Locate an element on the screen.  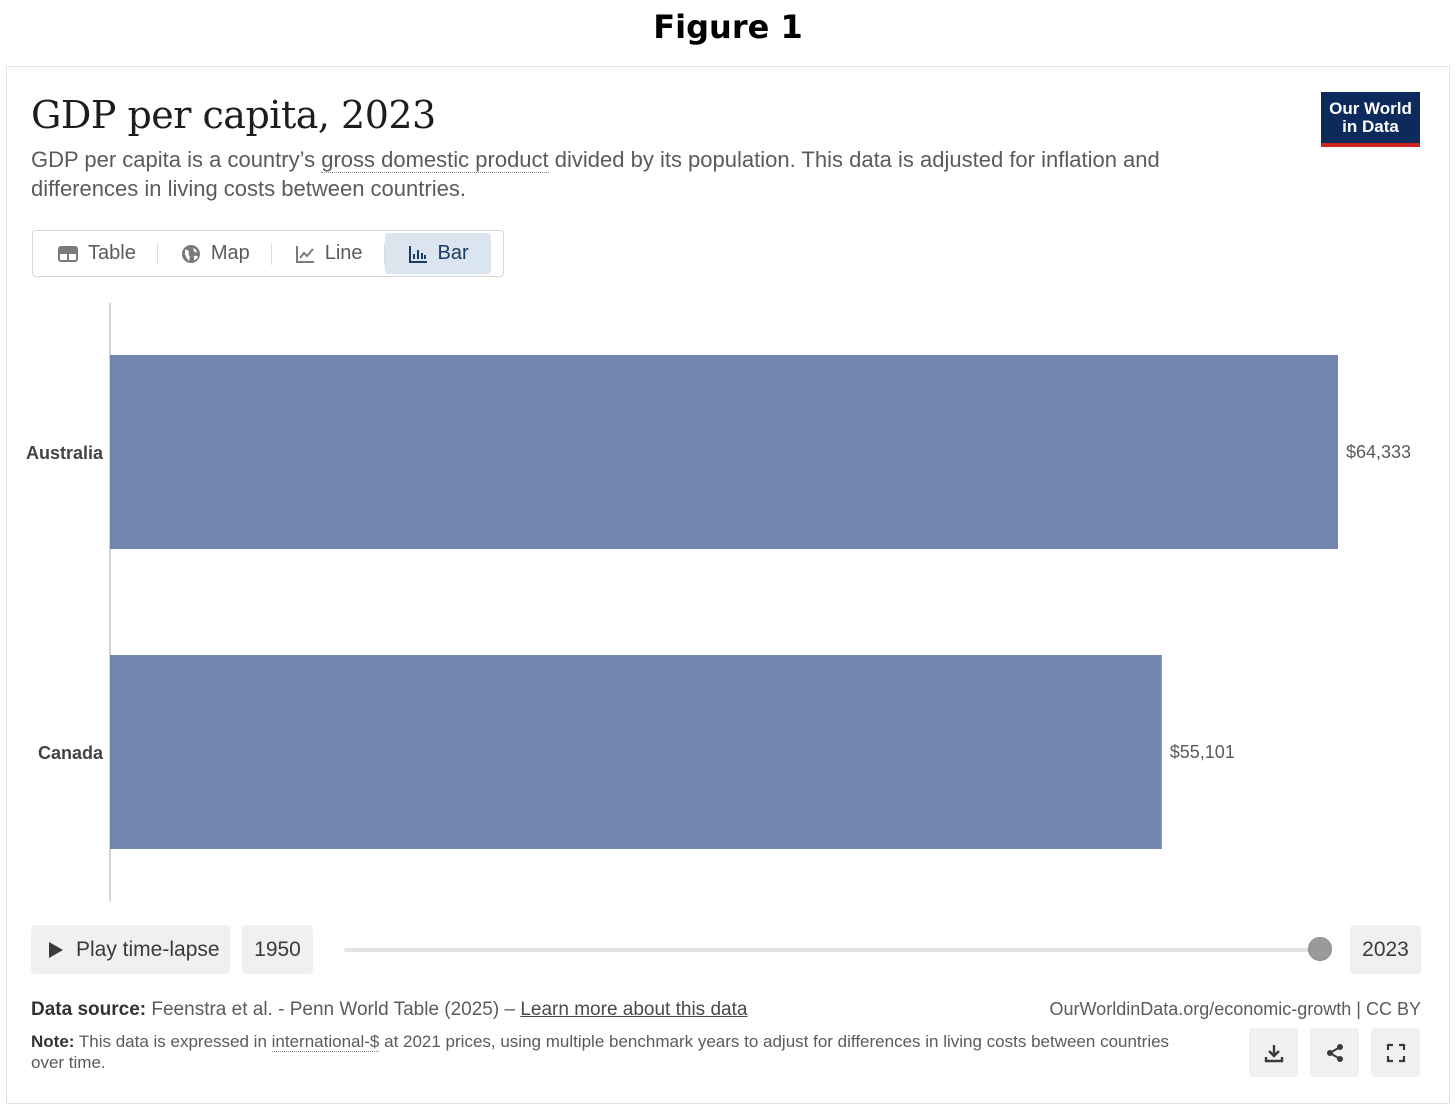
timeline-handle is located at coordinates (1320, 949).